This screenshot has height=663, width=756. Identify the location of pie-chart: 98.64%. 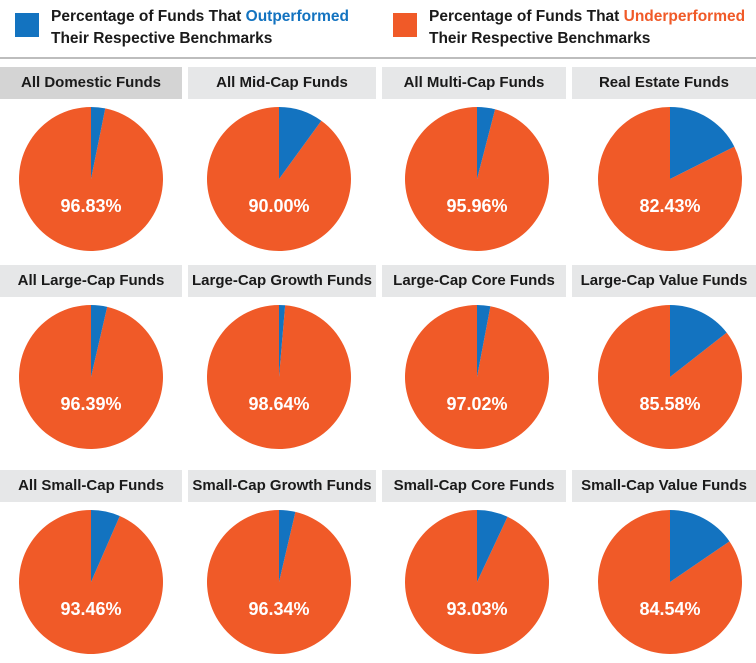
(279, 377).